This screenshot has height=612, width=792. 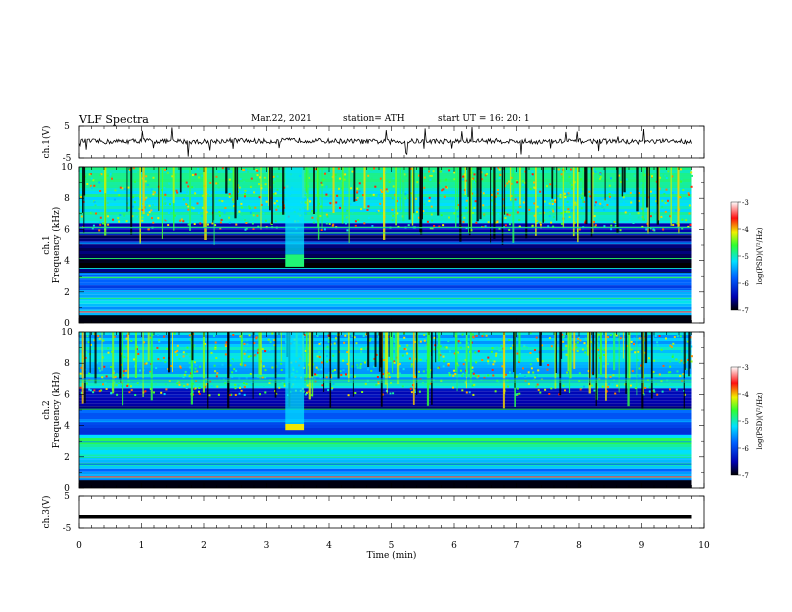 What do you see at coordinates (295, 427) in the screenshot?
I see `burst-core` at bounding box center [295, 427].